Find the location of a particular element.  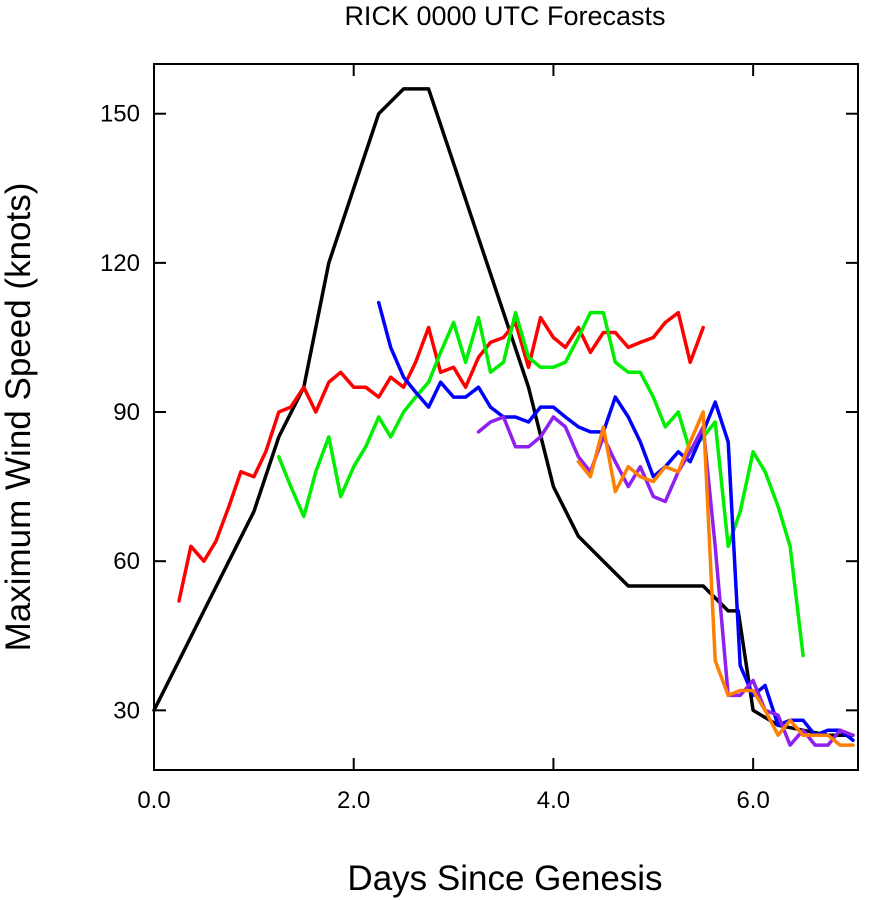

y-tick-label: 150 is located at coordinates (120, 114).